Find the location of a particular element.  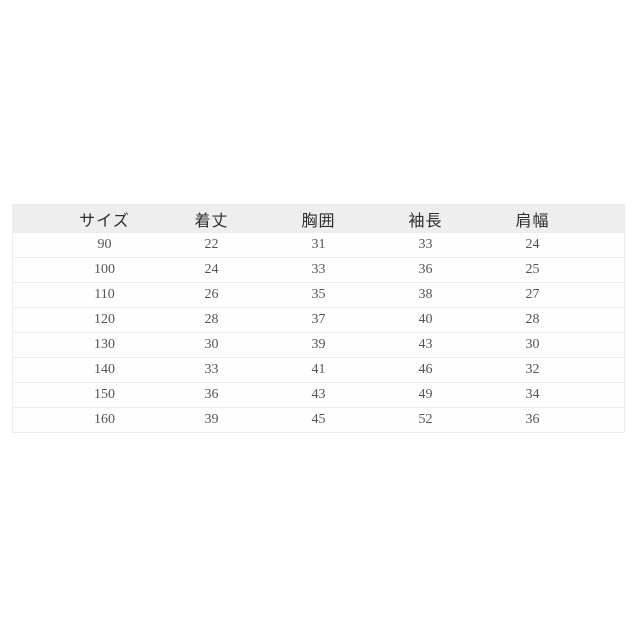

table-cell: 130 is located at coordinates (104, 344).